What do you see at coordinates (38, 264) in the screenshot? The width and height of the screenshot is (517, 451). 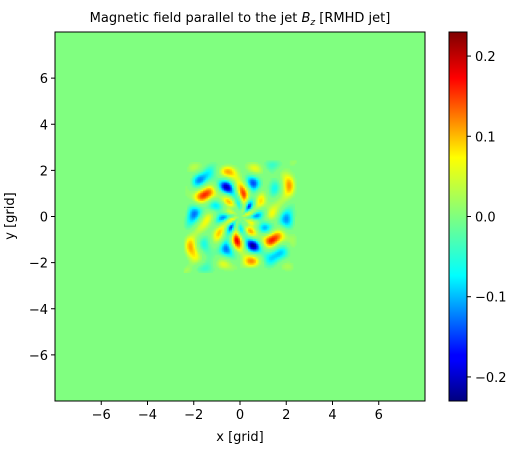 I see `y-tick-label: −2` at bounding box center [38, 264].